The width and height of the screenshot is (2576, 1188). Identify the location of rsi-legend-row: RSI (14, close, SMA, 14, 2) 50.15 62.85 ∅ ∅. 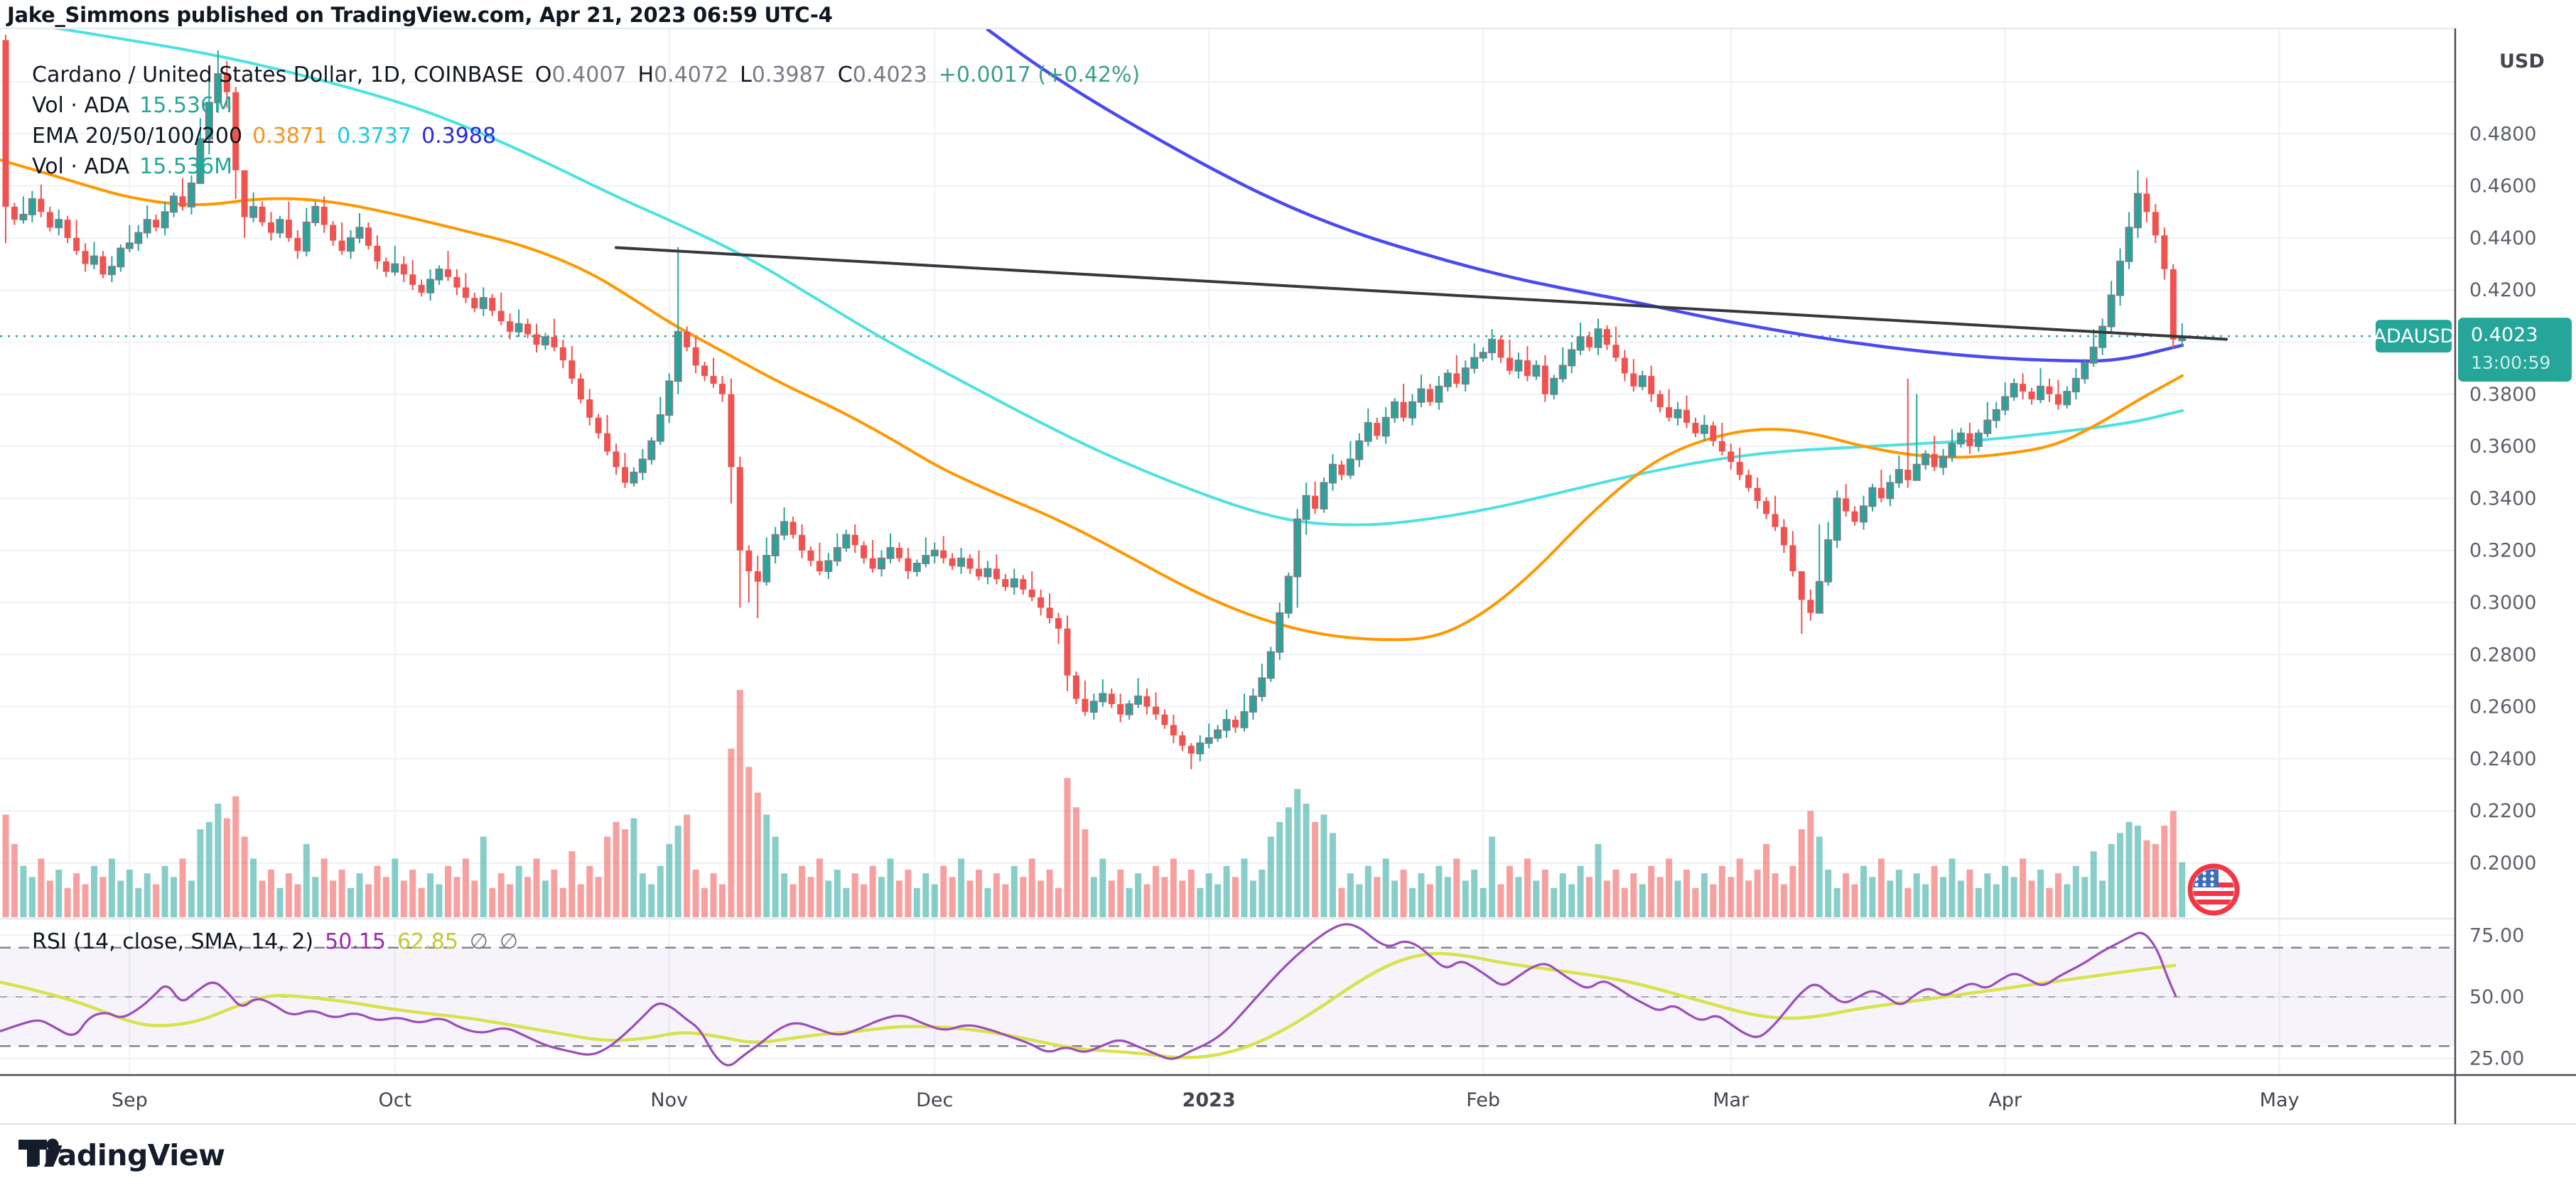
(275, 941).